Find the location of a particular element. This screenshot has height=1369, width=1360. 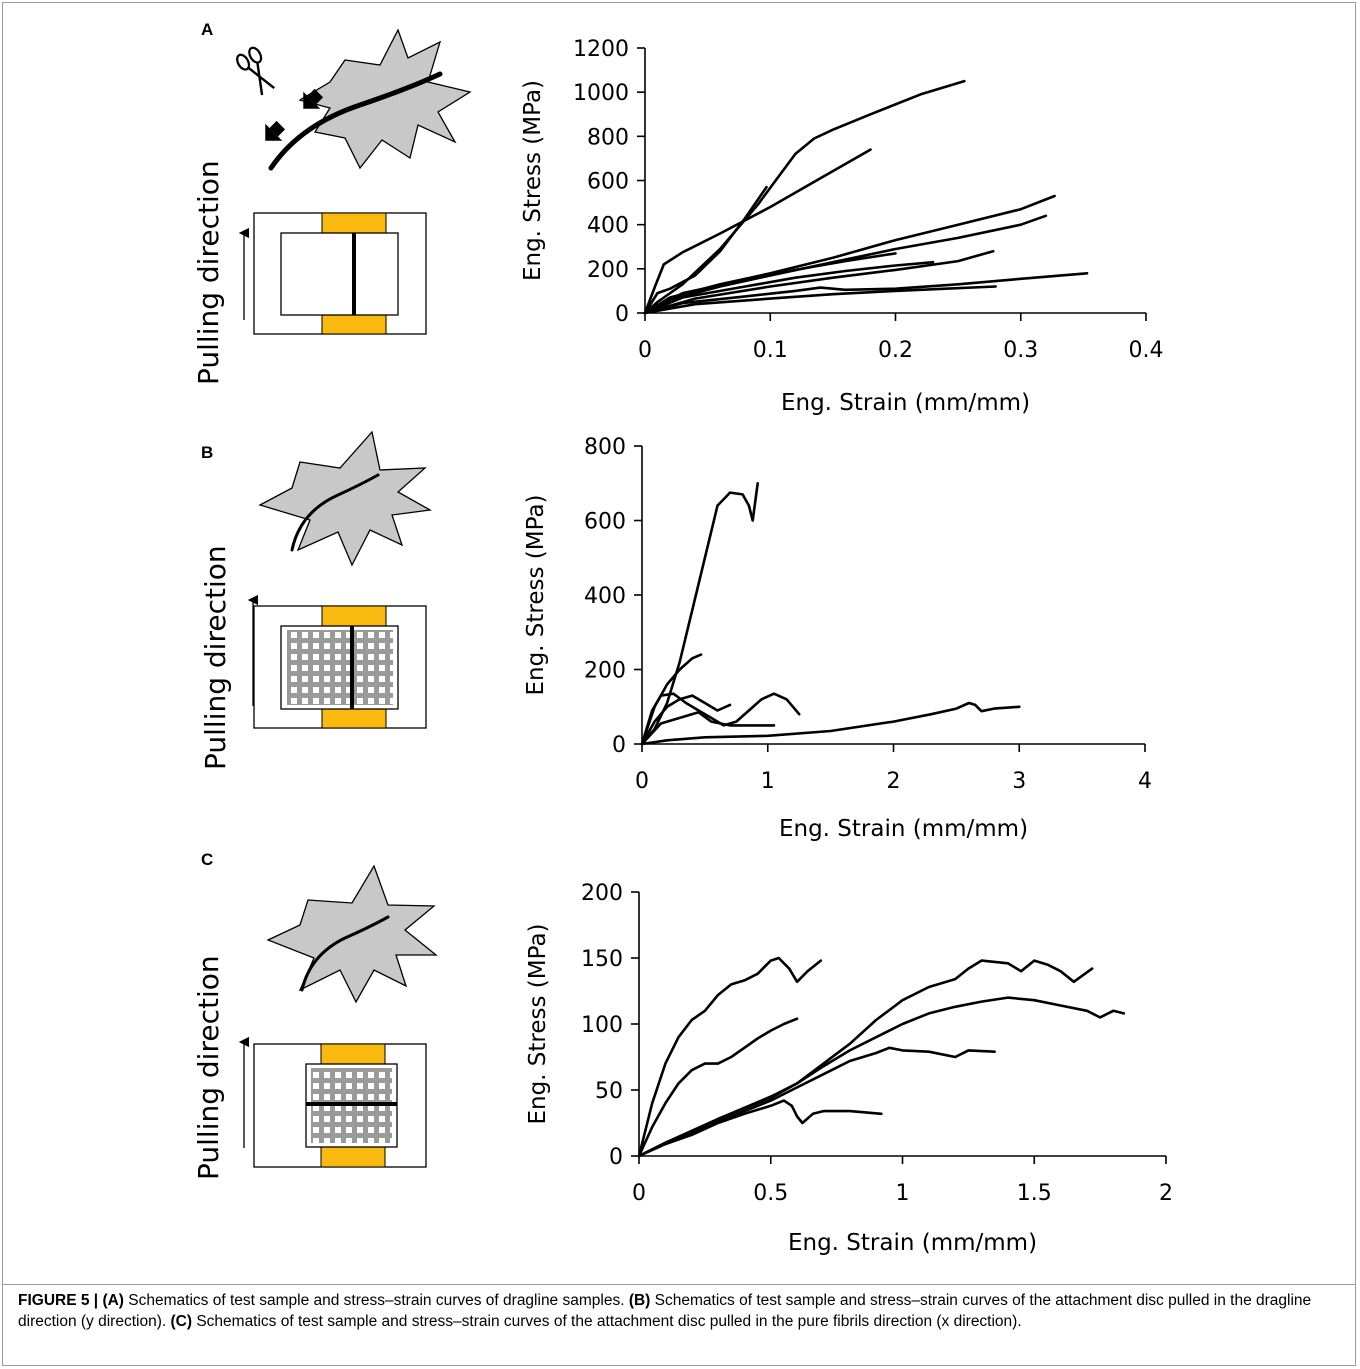

y-tick-label: 100 is located at coordinates (602, 1025).